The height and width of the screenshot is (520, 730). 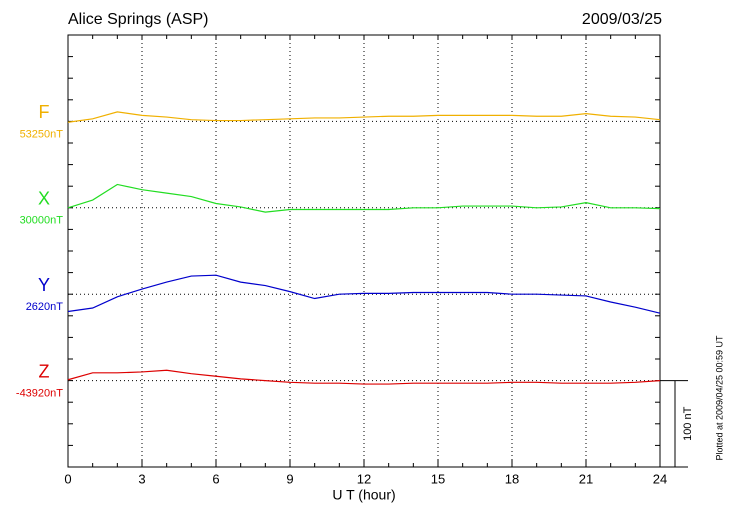 What do you see at coordinates (141, 478) in the screenshot?
I see `x-tick-label: 3` at bounding box center [141, 478].